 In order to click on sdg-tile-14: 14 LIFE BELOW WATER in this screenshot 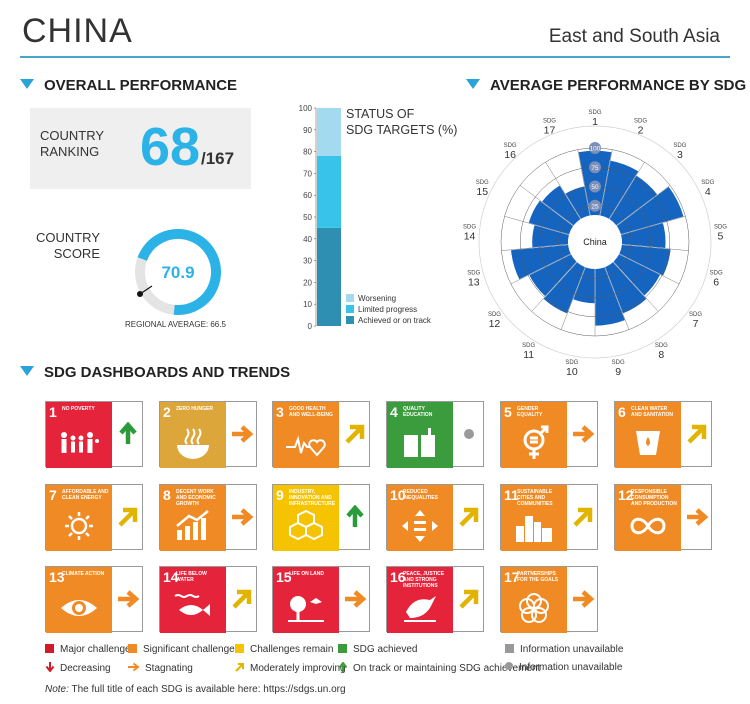, I will do `click(208, 599)`.